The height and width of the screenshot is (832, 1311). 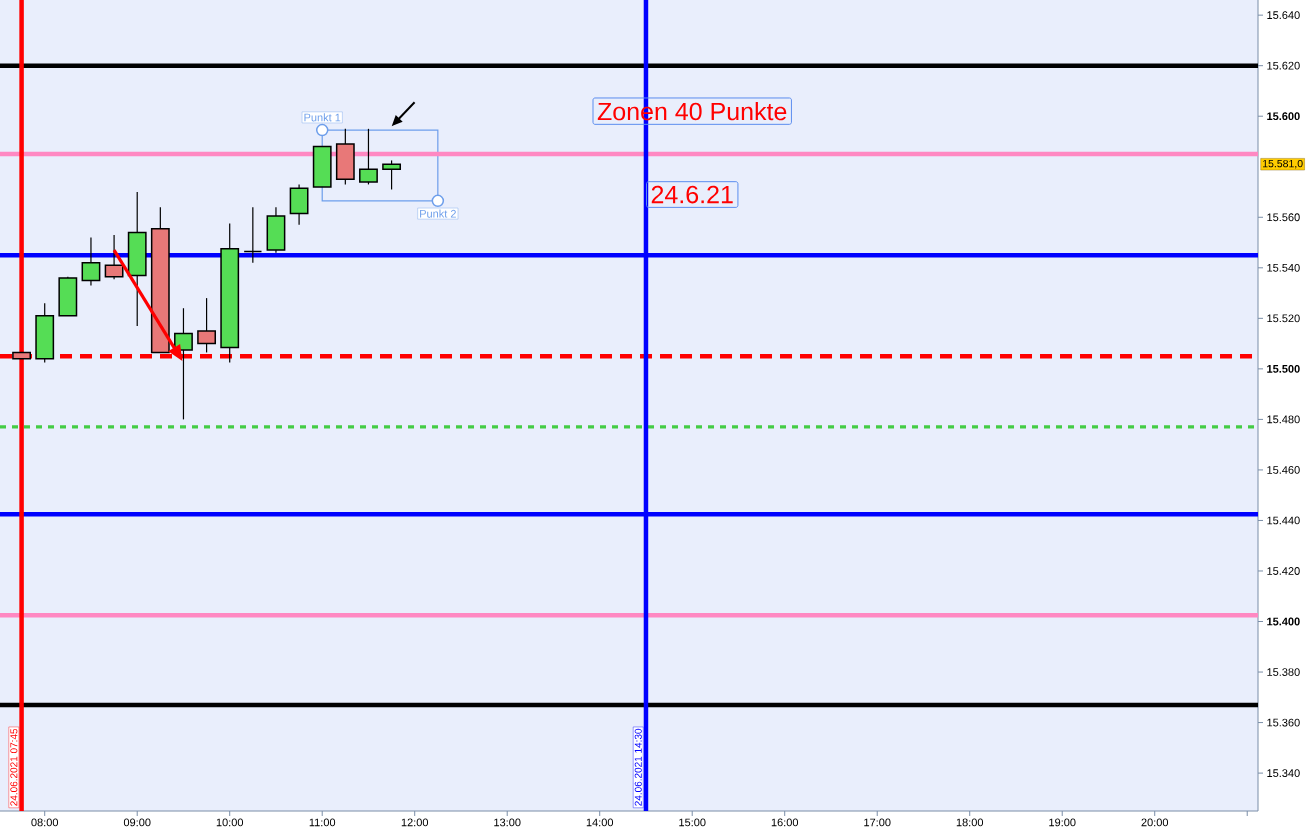 What do you see at coordinates (14, 767) in the screenshot?
I see `ref-line-label: 24.06.2021 07:45` at bounding box center [14, 767].